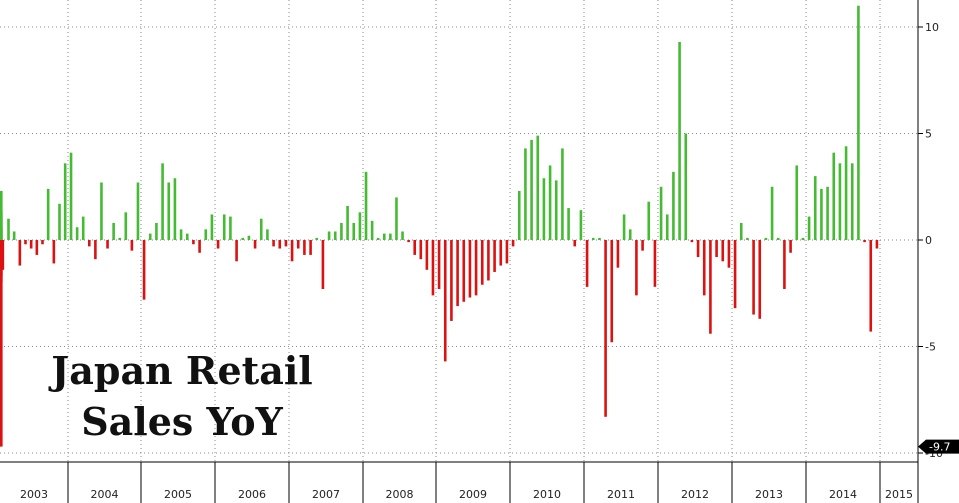 This screenshot has width=959, height=503. I want to click on x-tick-label-4: 2007, so click(326, 494).